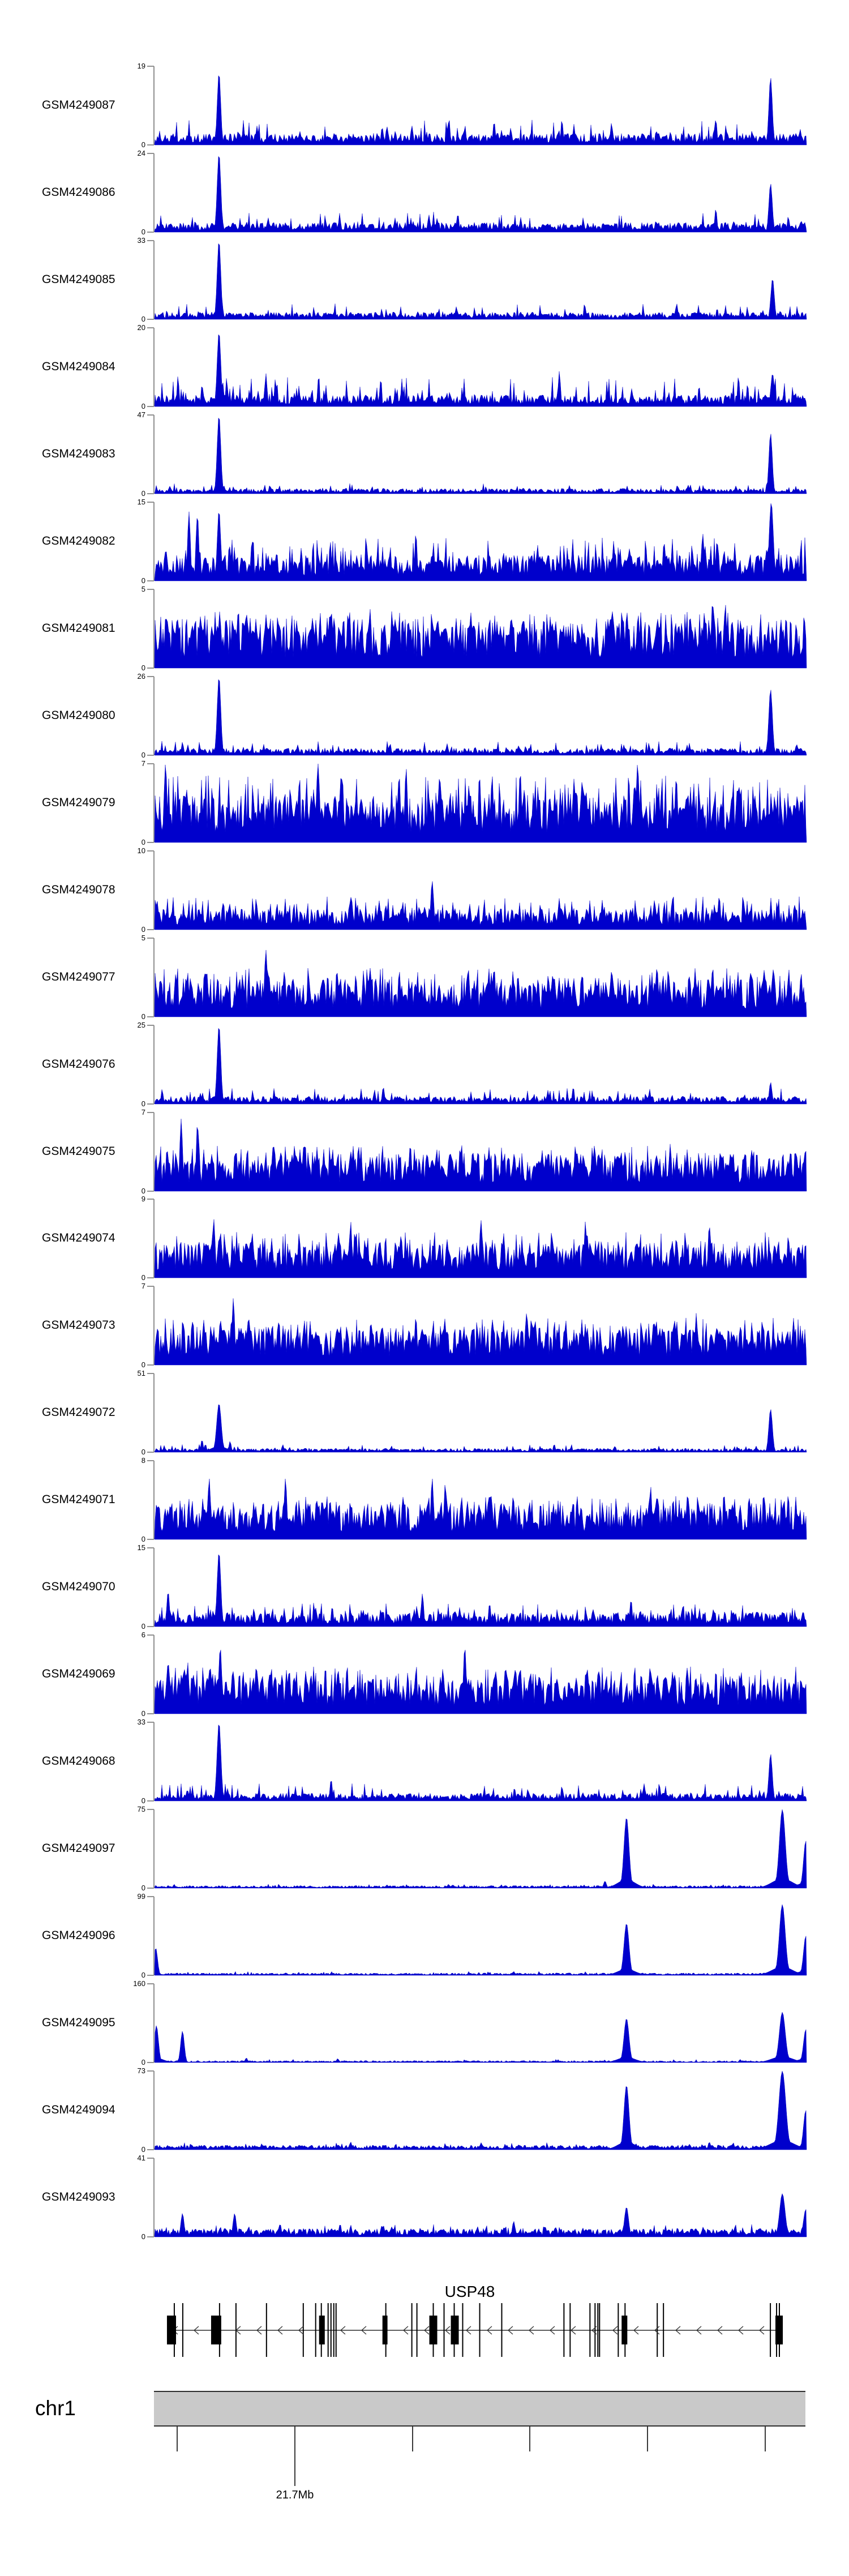 The image size is (849, 2576). I want to click on track-label: GSM4249095, so click(78, 2022).